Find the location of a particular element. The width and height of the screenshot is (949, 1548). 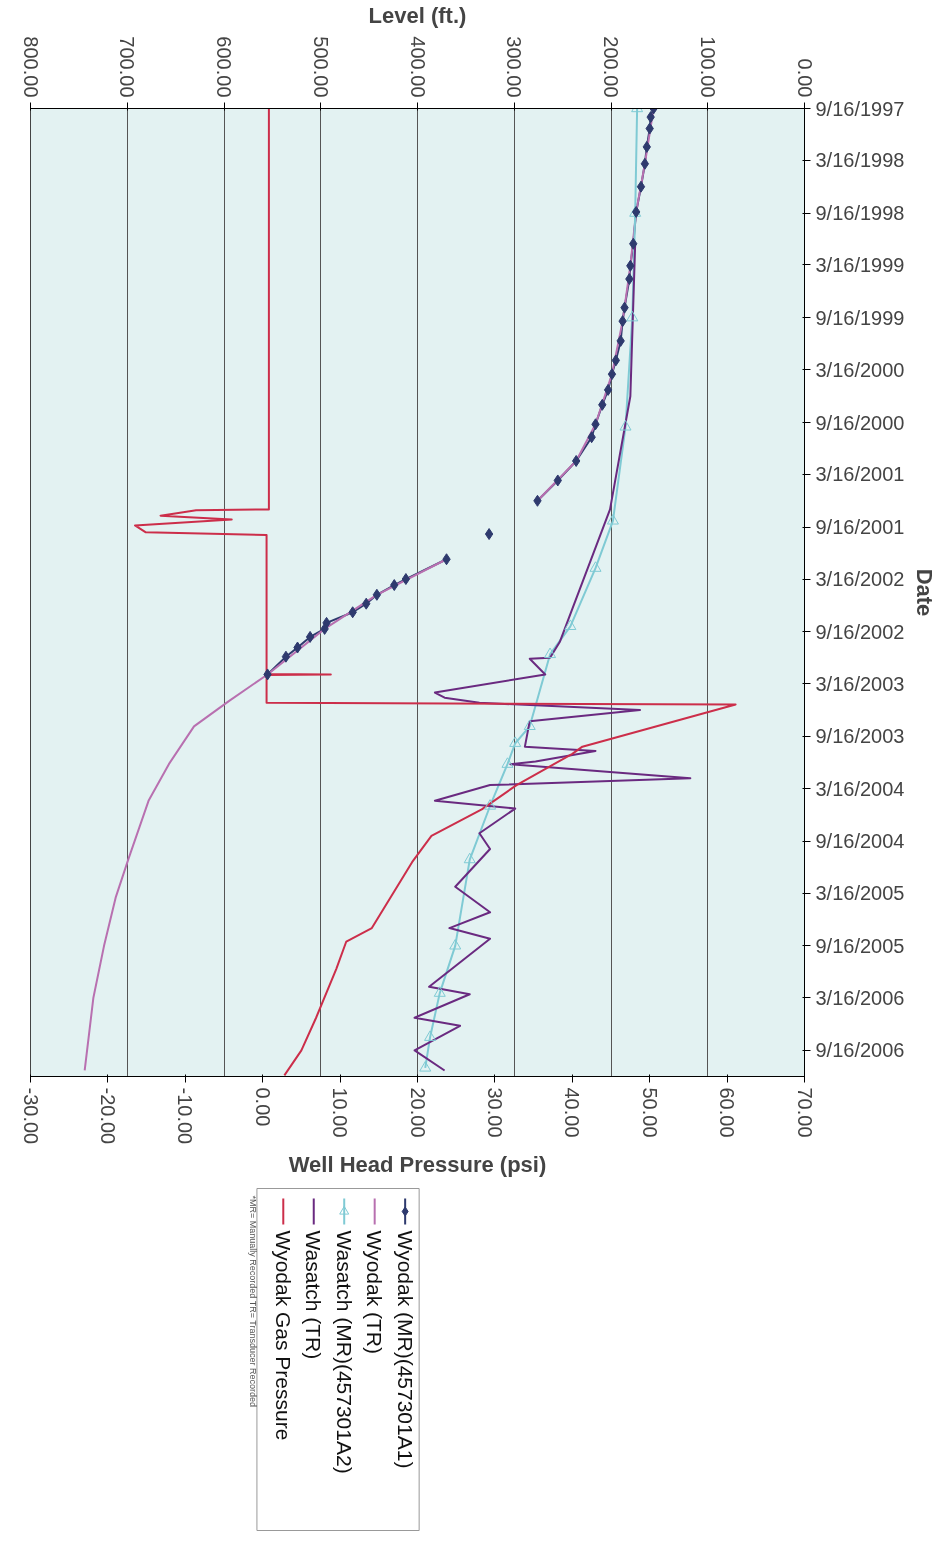

y-tick-label: 3/16/2003 is located at coordinates (860, 683).